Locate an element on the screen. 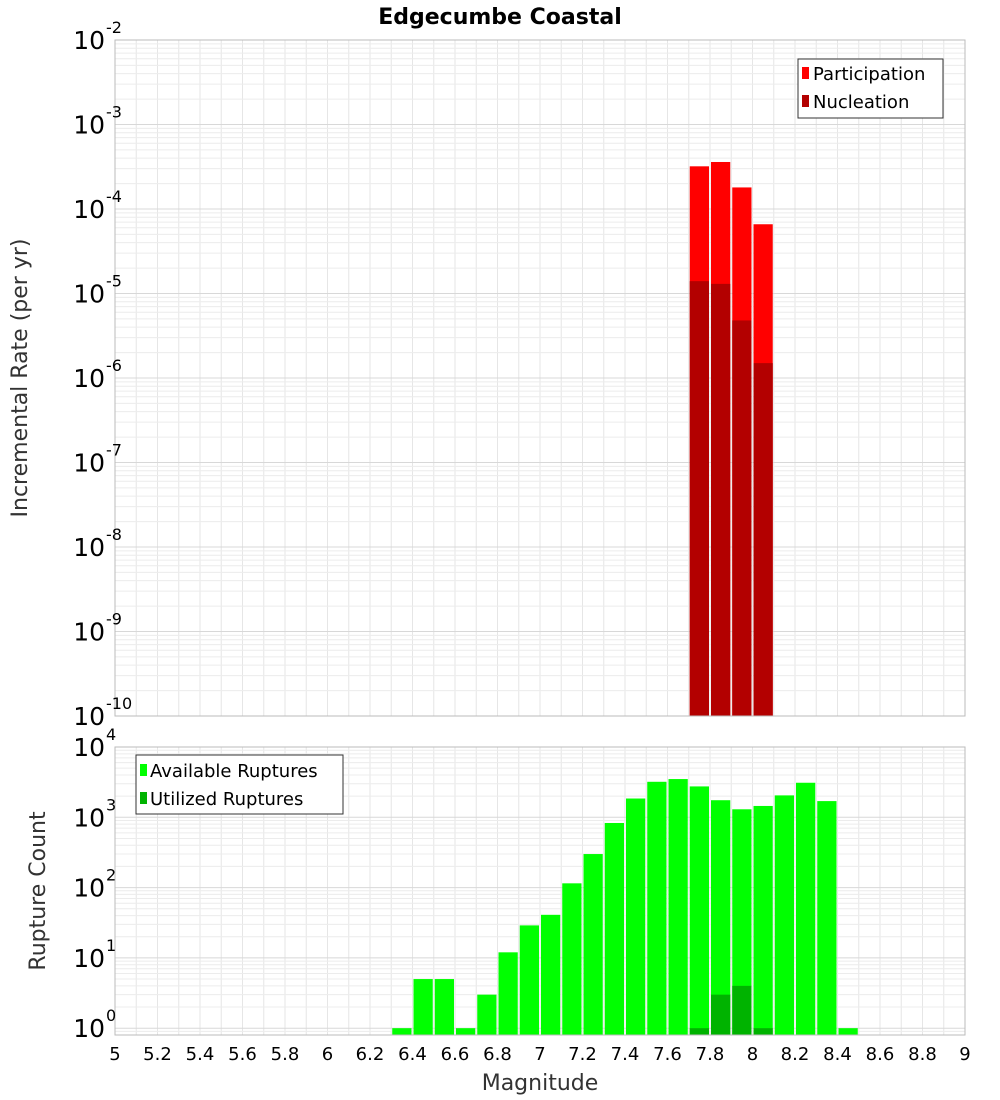  chart-title: Edgecumbe Coastal is located at coordinates (500, 17).